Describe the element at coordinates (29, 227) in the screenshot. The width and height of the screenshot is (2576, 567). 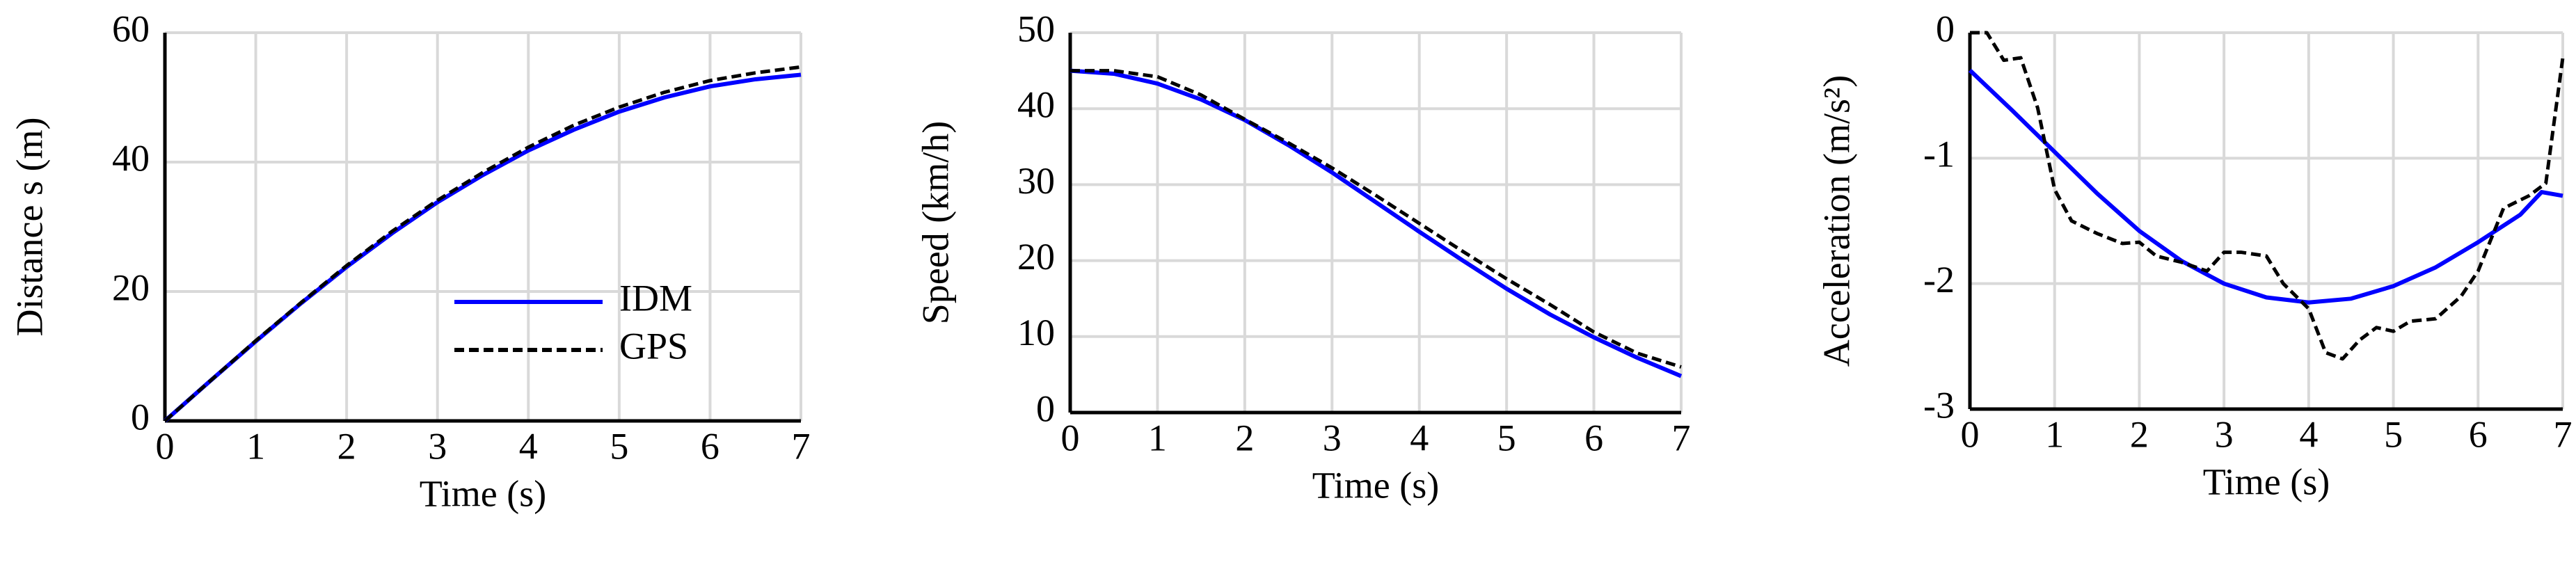
I see `y-axis-title: Distance s (m)` at that location.